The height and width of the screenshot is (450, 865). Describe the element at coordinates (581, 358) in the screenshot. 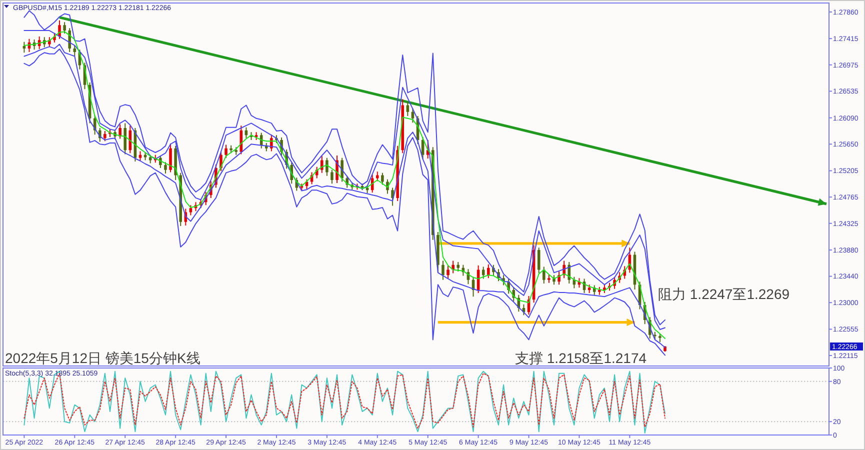

I see `annotation: 支撑 1.2158至1.2174` at that location.